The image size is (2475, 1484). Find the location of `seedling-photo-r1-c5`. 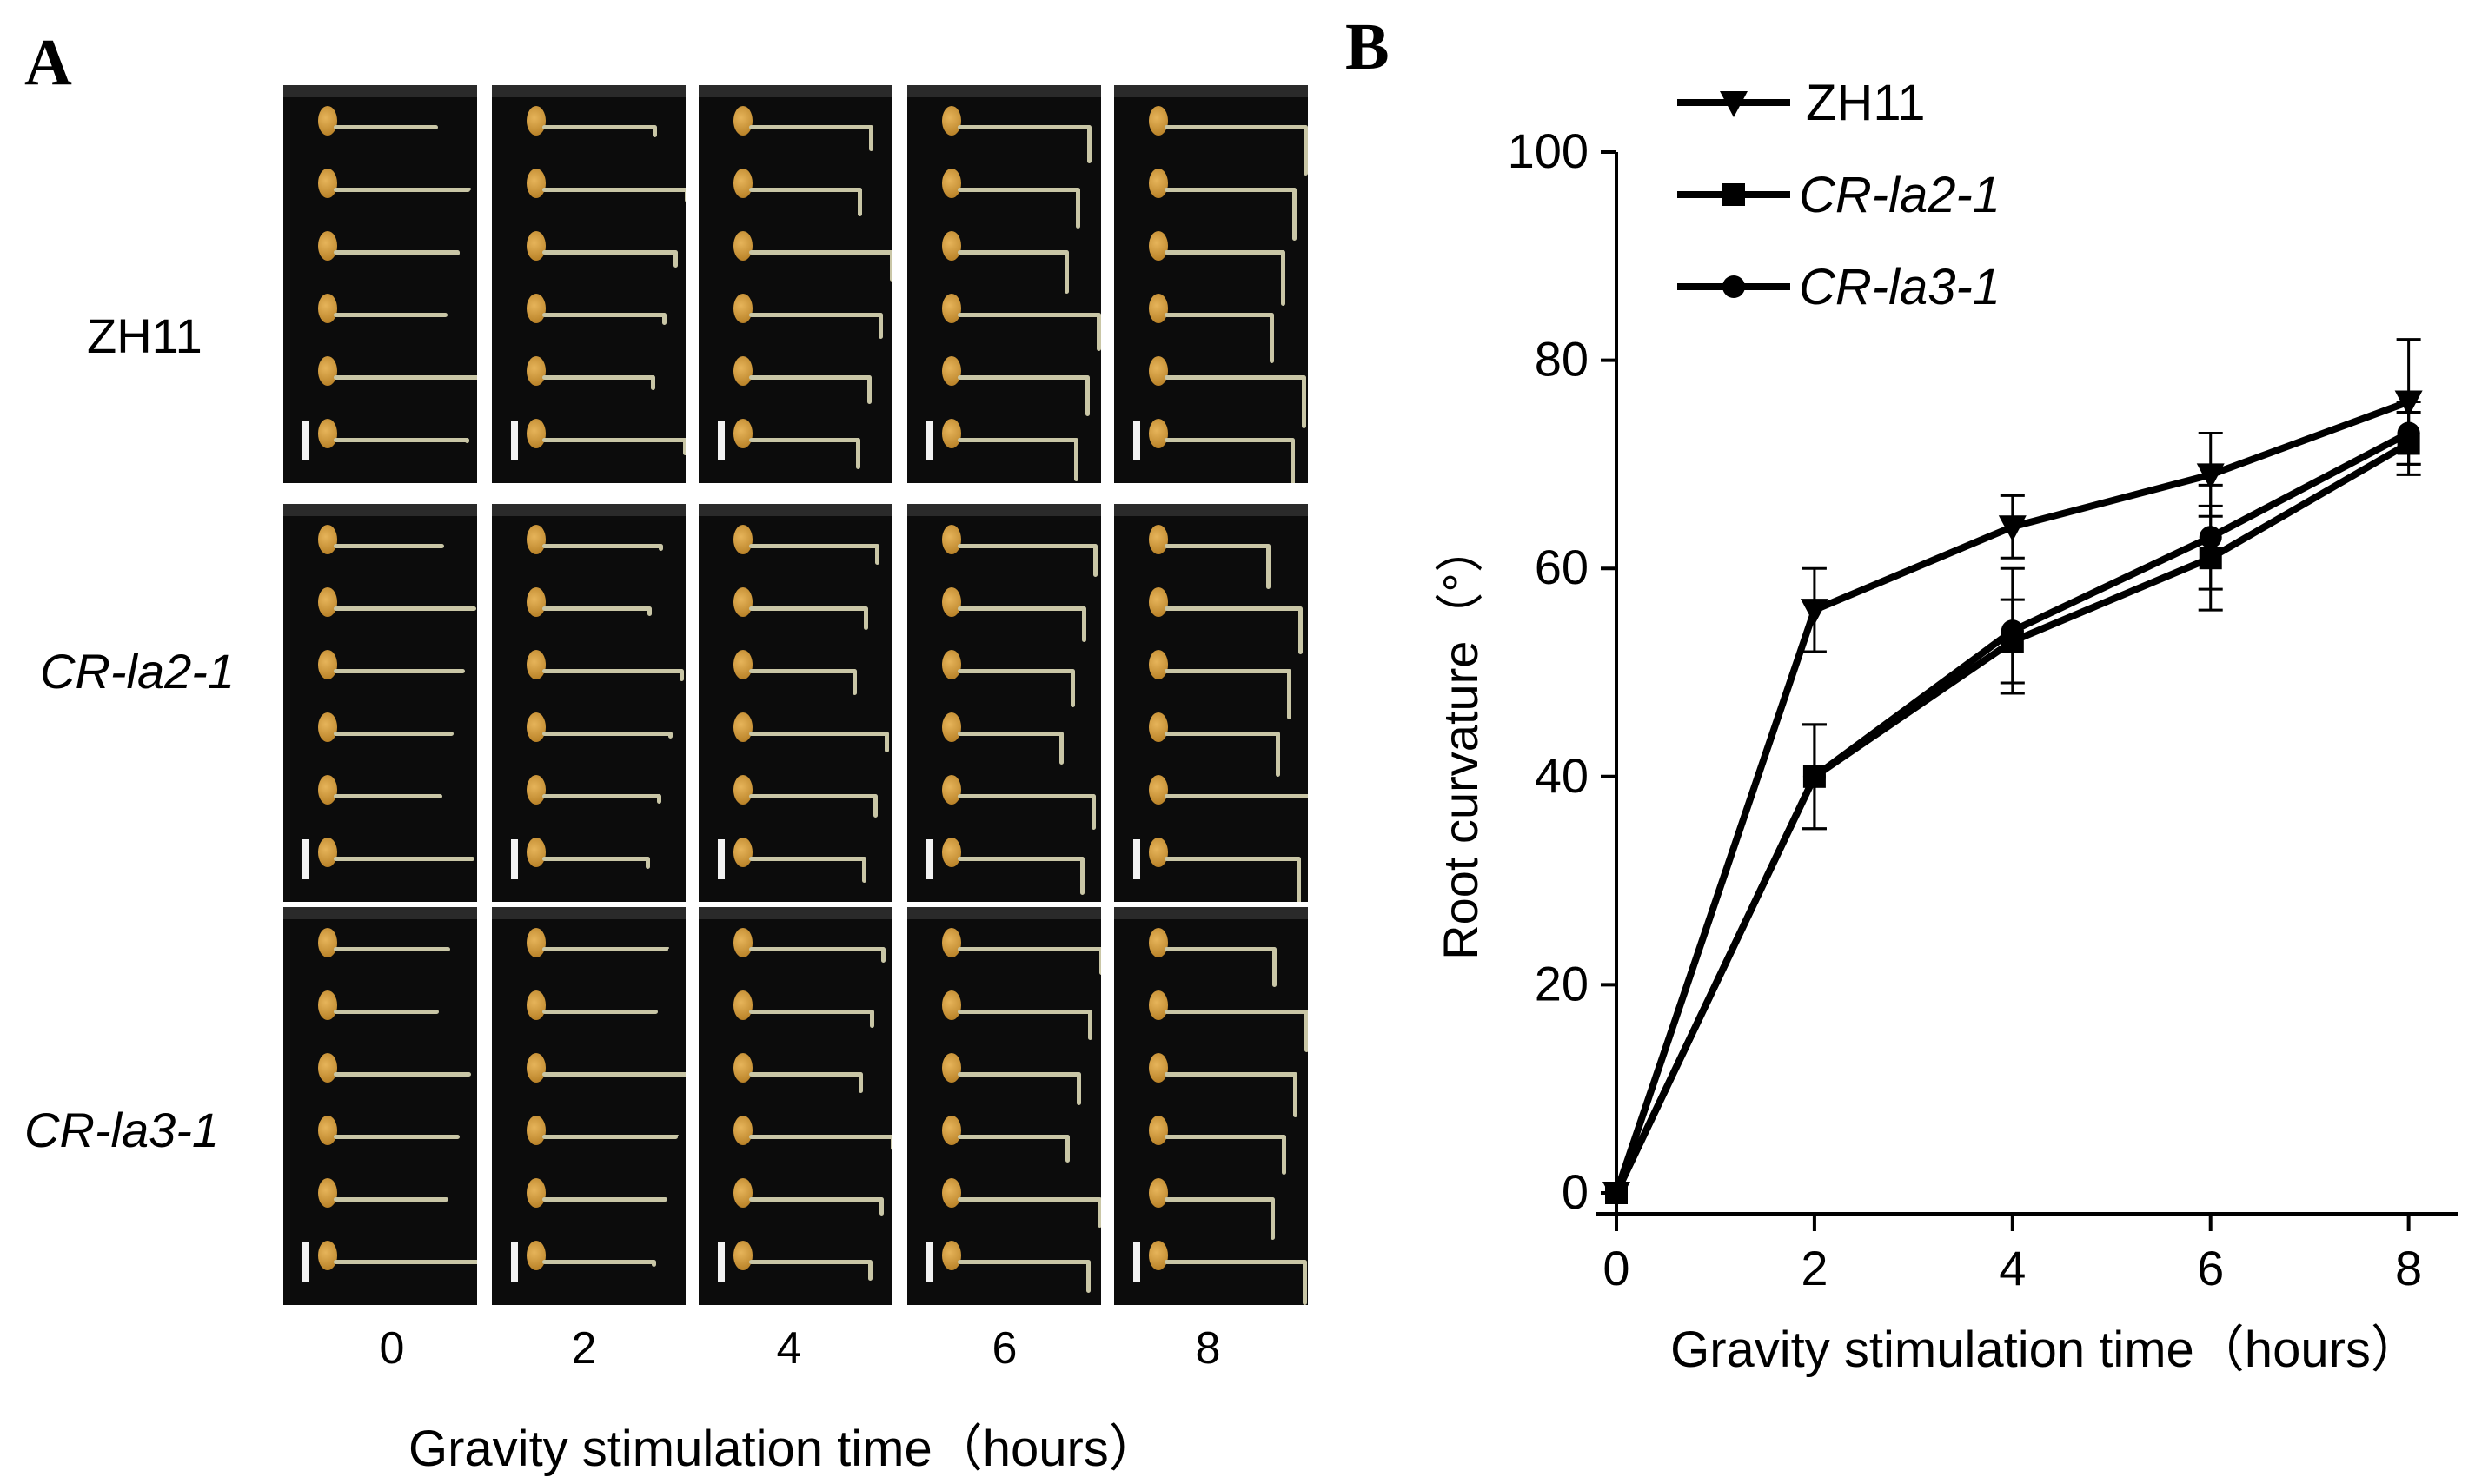

seedling-photo-r1-c5 is located at coordinates (1211, 284).